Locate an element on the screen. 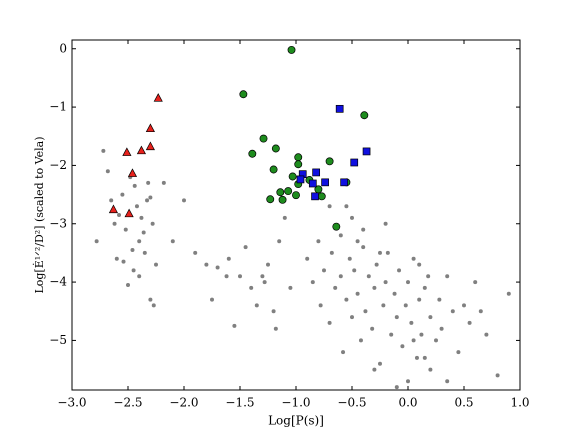  x-tick-label: −0.5 is located at coordinates (351, 403).